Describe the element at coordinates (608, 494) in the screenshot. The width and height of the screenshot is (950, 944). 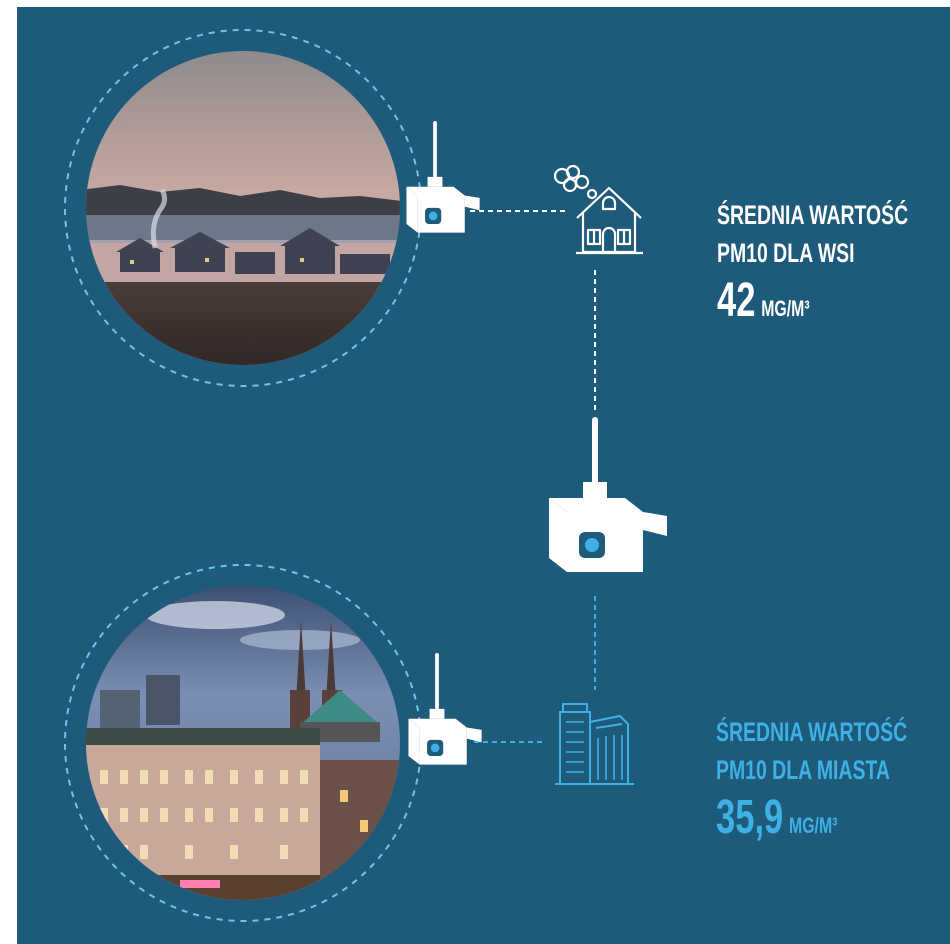
I see `central-sensor-icon` at that location.